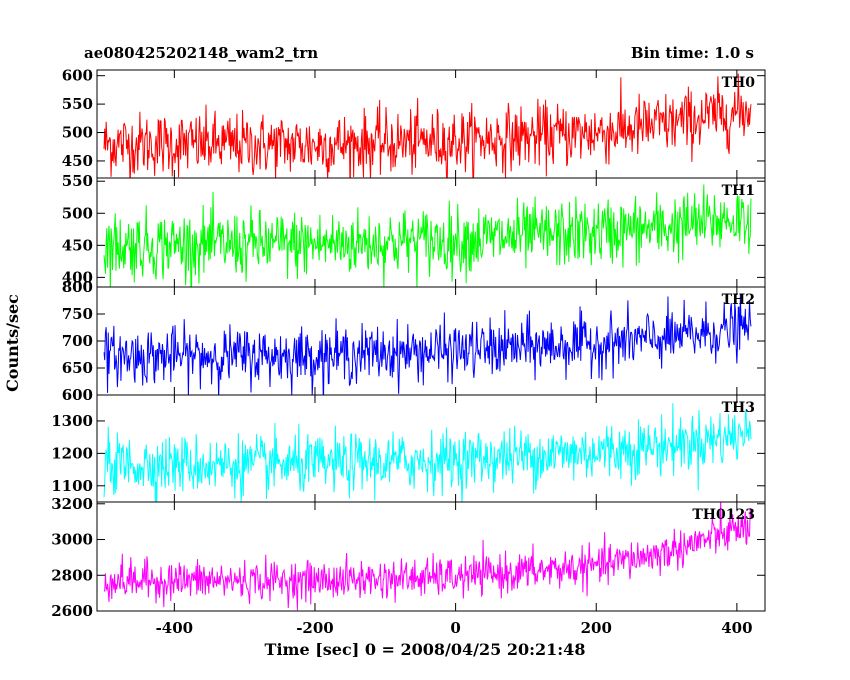 The image size is (850, 680). Describe the element at coordinates (427, 452) in the screenshot. I see `series-line-th3` at that location.